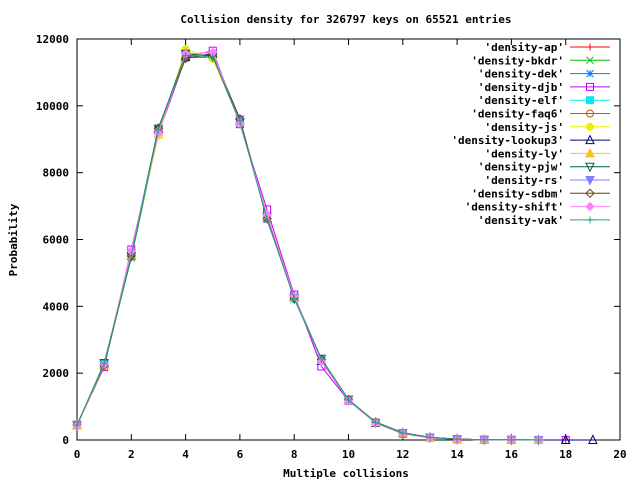 The image size is (640, 480). I want to click on y-axis-label: Probability, so click(13, 239).